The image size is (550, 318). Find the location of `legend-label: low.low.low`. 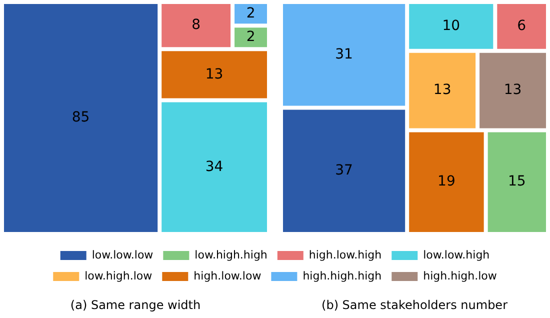

legend-label: low.low.low is located at coordinates (123, 255).